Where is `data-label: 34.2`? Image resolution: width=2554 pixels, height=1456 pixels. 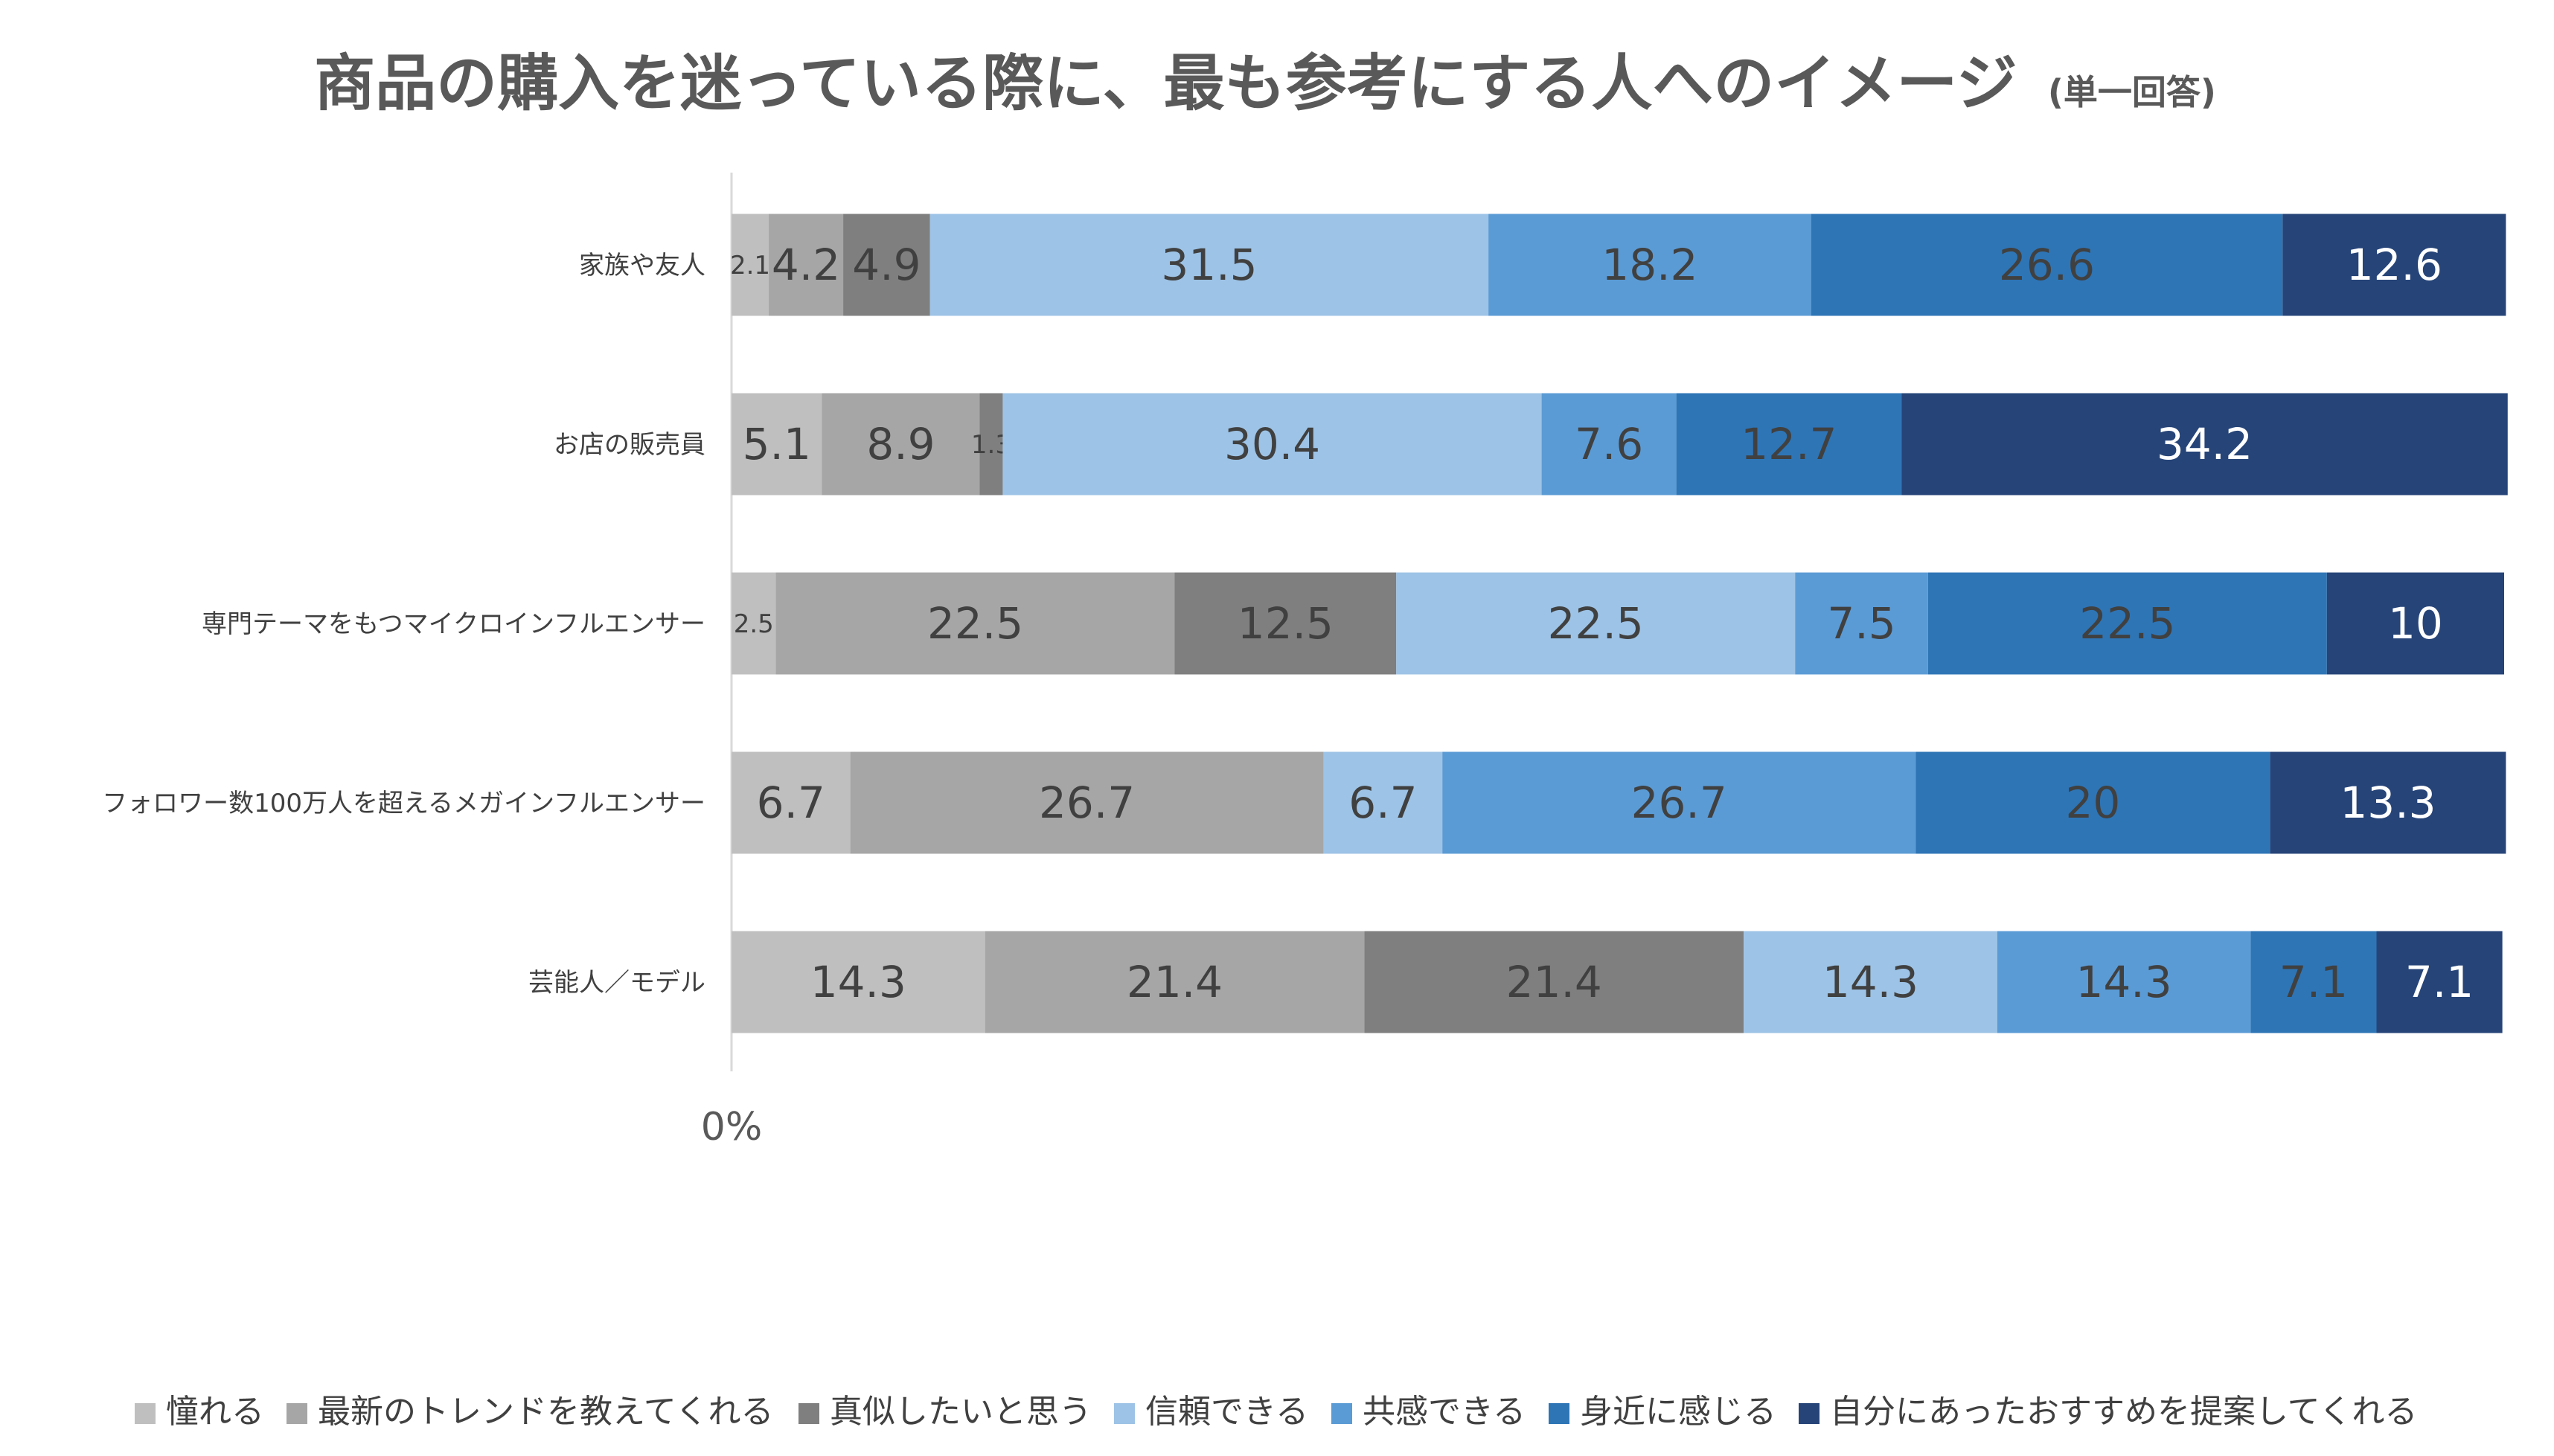
data-label: 34.2 is located at coordinates (2205, 444).